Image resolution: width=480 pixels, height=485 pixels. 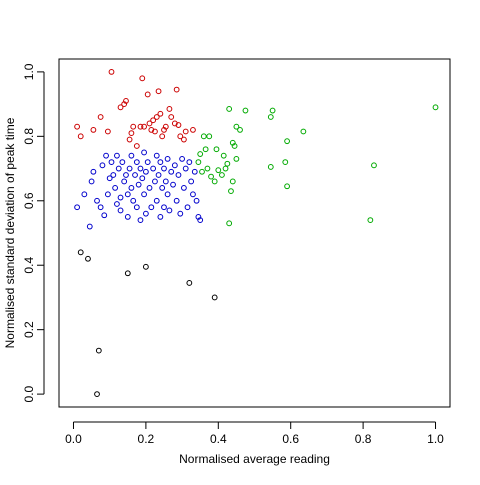 I want to click on x-axis: 0.0 0.2 0.4 0.6 0.8 1.0, so click(x=254, y=433).